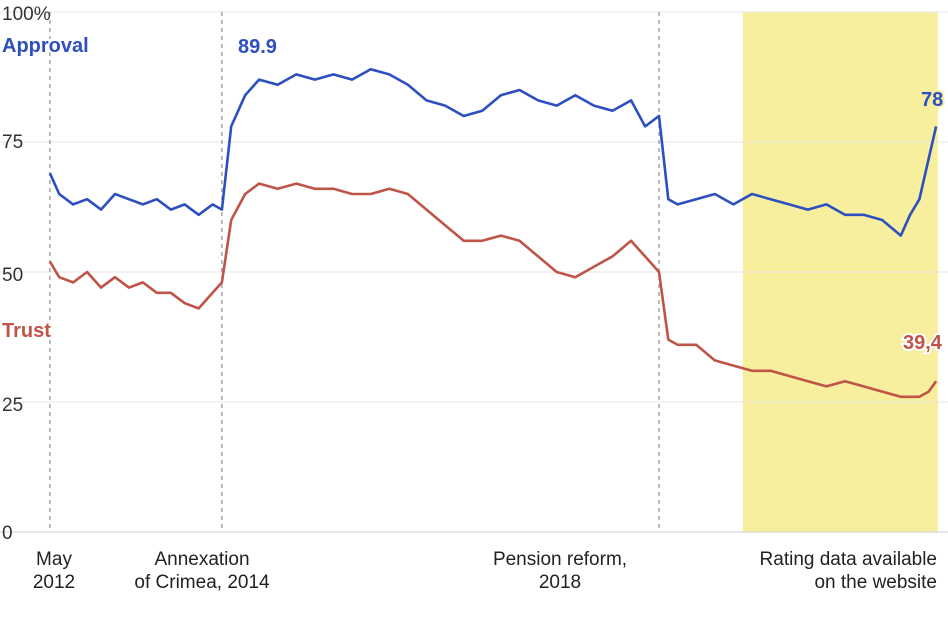 This screenshot has height=626, width=948. I want to click on region-label-line1: Rating data available, so click(848, 559).